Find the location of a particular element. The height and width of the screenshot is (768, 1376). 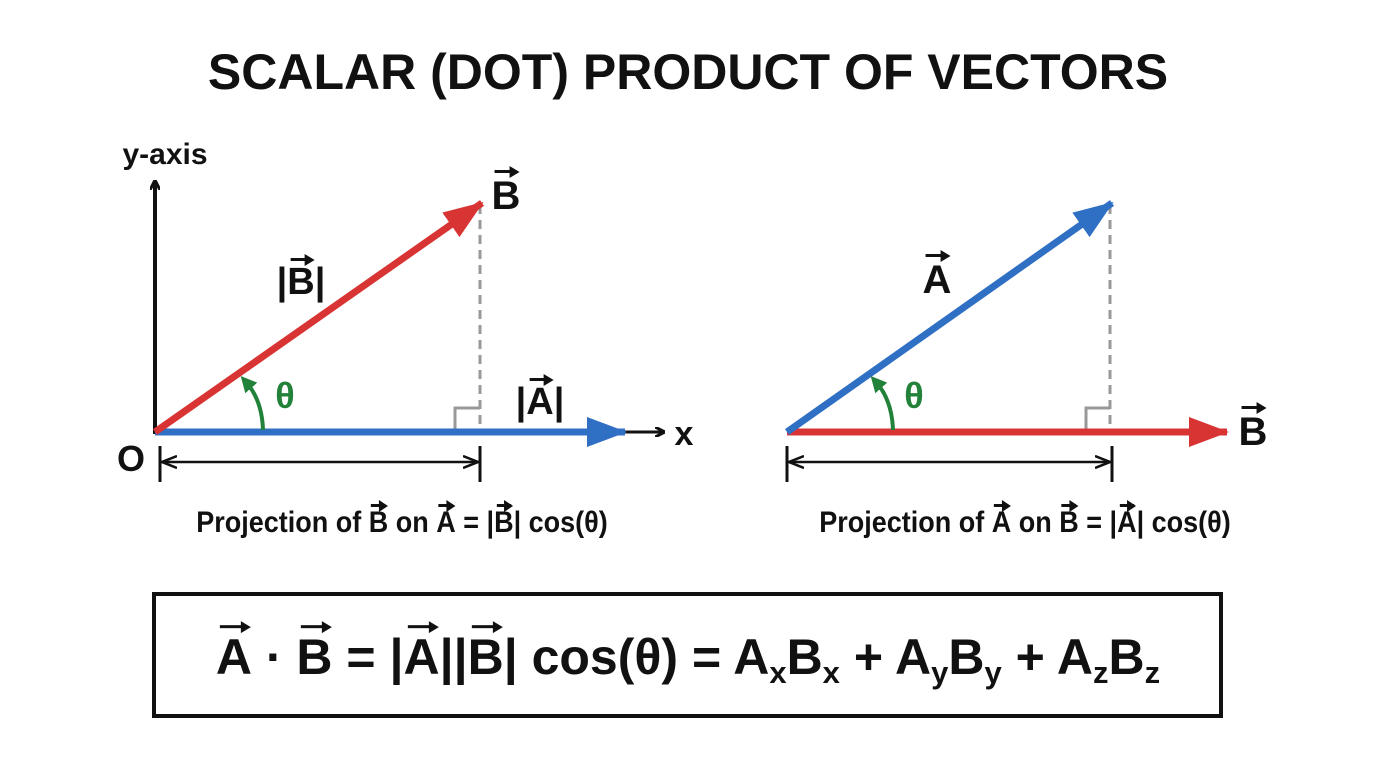

vector-a-label: A is located at coordinates (937, 276).